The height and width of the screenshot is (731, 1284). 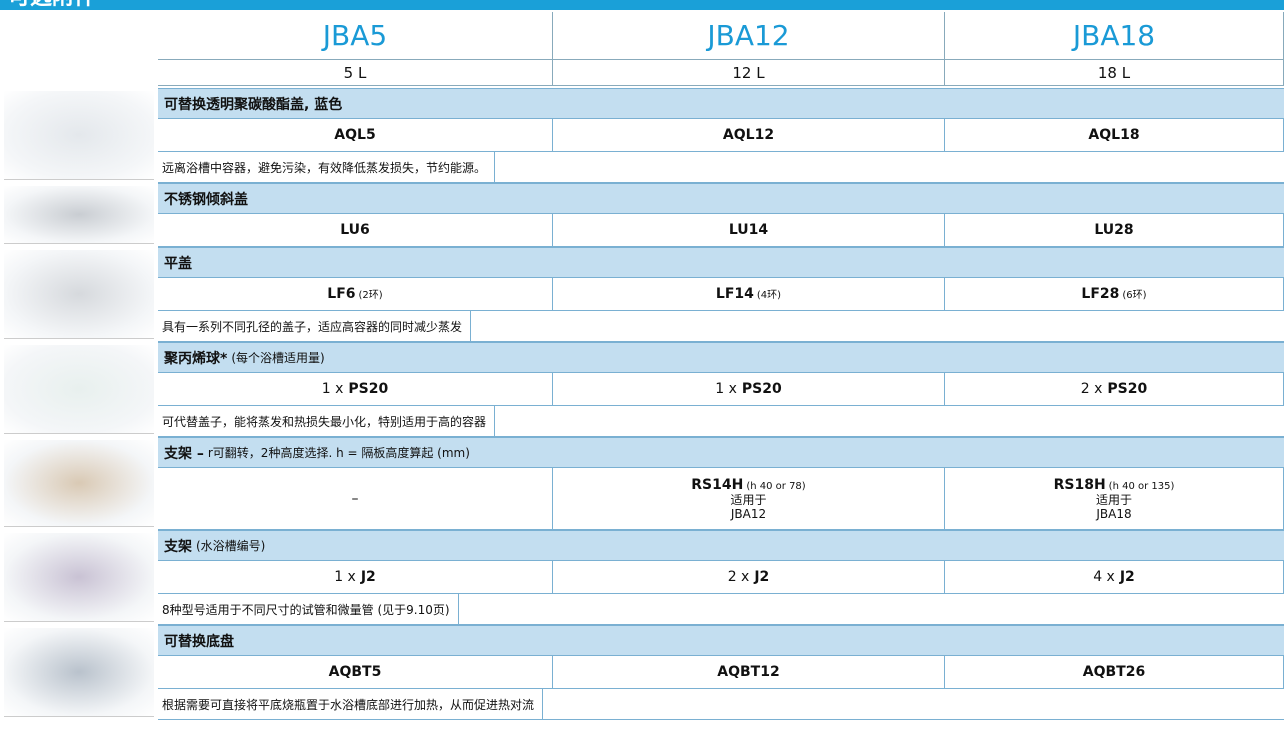 I want to click on accessory-cell: 4 x J2, so click(x=1114, y=577).